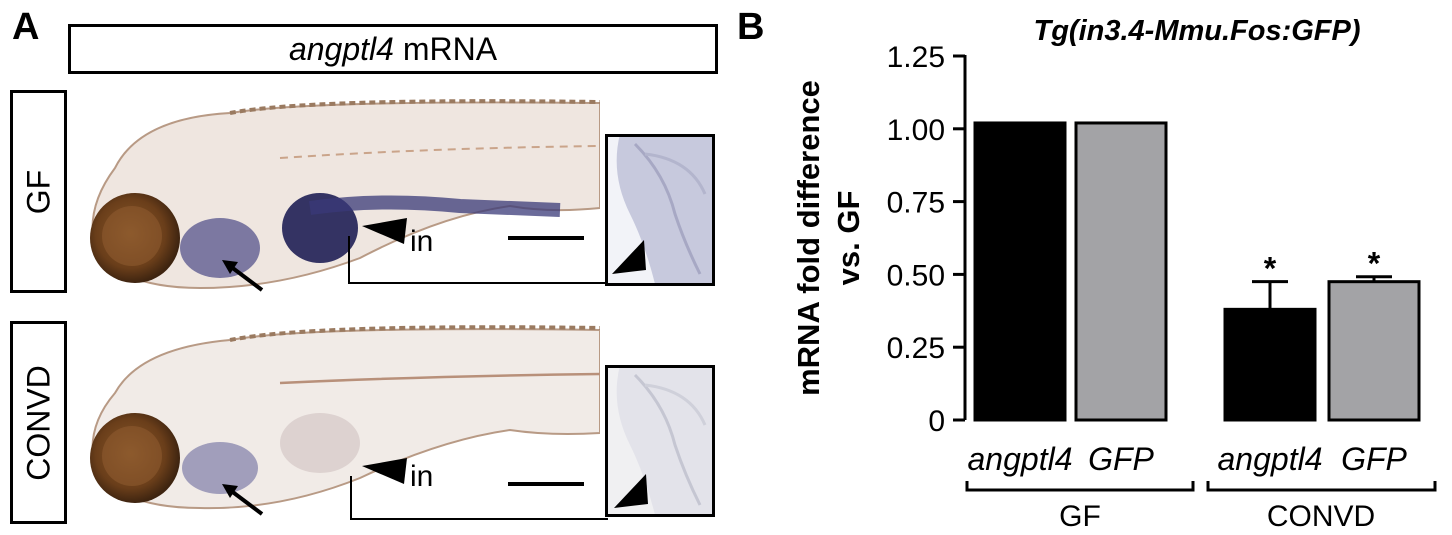 The height and width of the screenshot is (535, 1452). I want to click on panel-b-letter: B, so click(751, 27).